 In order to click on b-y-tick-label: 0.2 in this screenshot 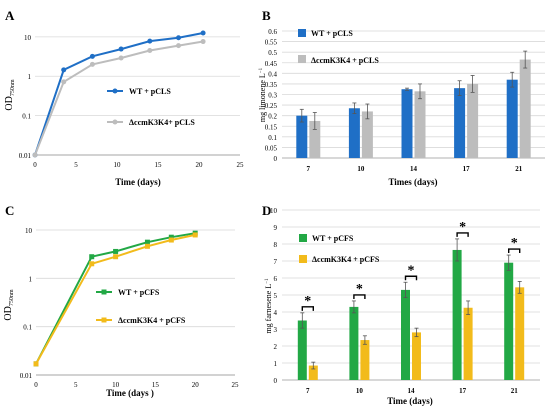, I will do `click(272, 117)`.